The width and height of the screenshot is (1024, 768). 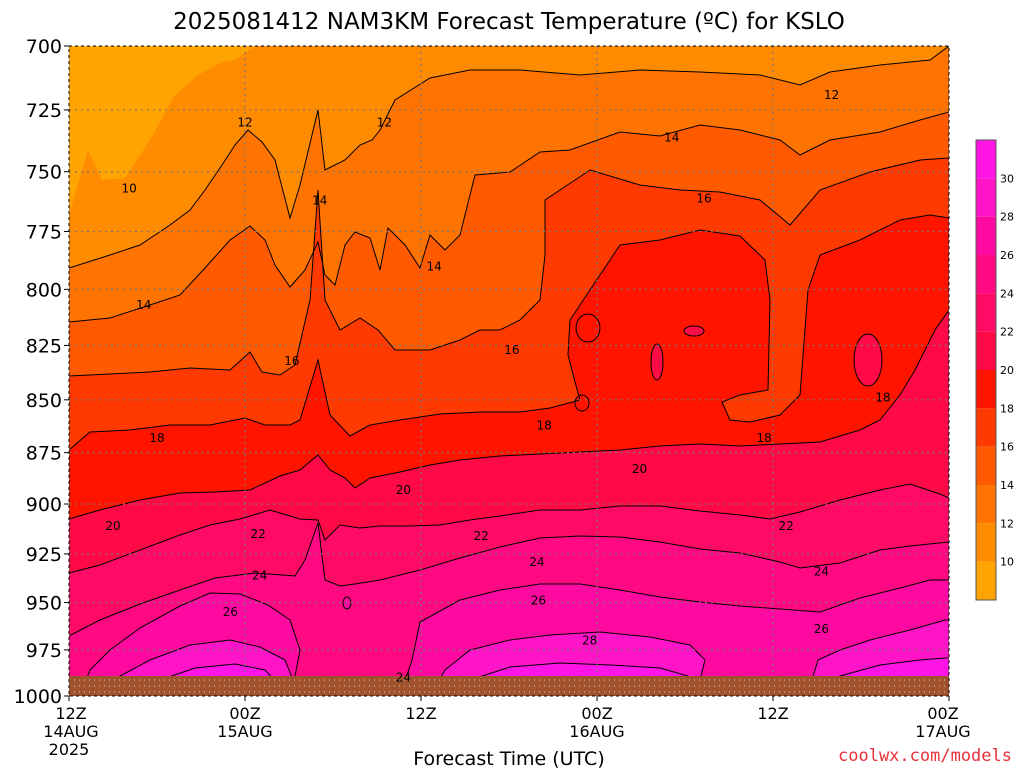 What do you see at coordinates (44, 173) in the screenshot?
I see `y-tick-label: 750` at bounding box center [44, 173].